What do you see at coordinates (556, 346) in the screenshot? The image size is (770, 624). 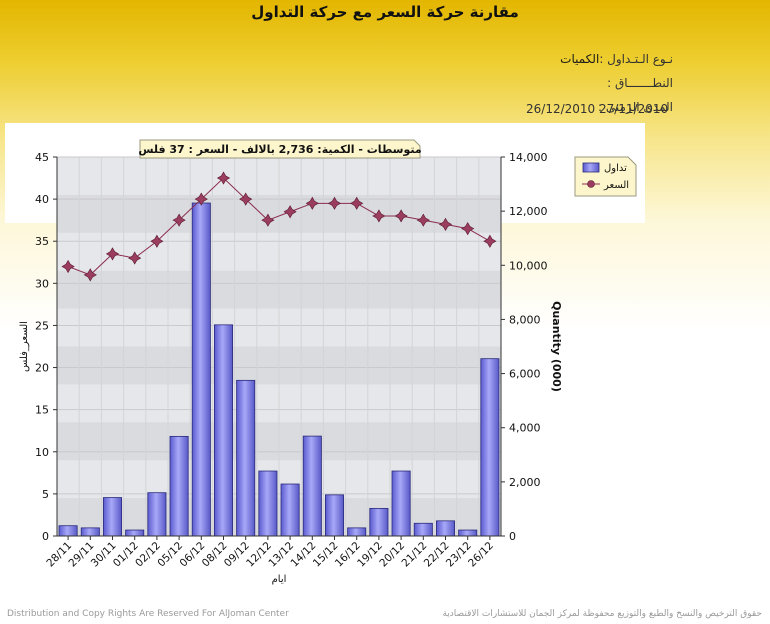 I see `right-axis-title: Quantity (000)` at bounding box center [556, 346].